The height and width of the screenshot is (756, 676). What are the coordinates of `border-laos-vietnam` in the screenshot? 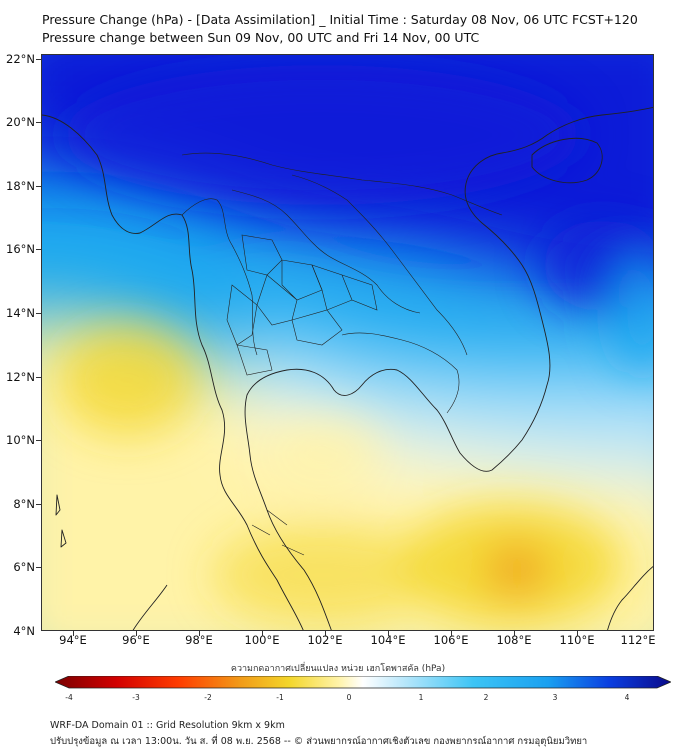 It's located at (379, 265).